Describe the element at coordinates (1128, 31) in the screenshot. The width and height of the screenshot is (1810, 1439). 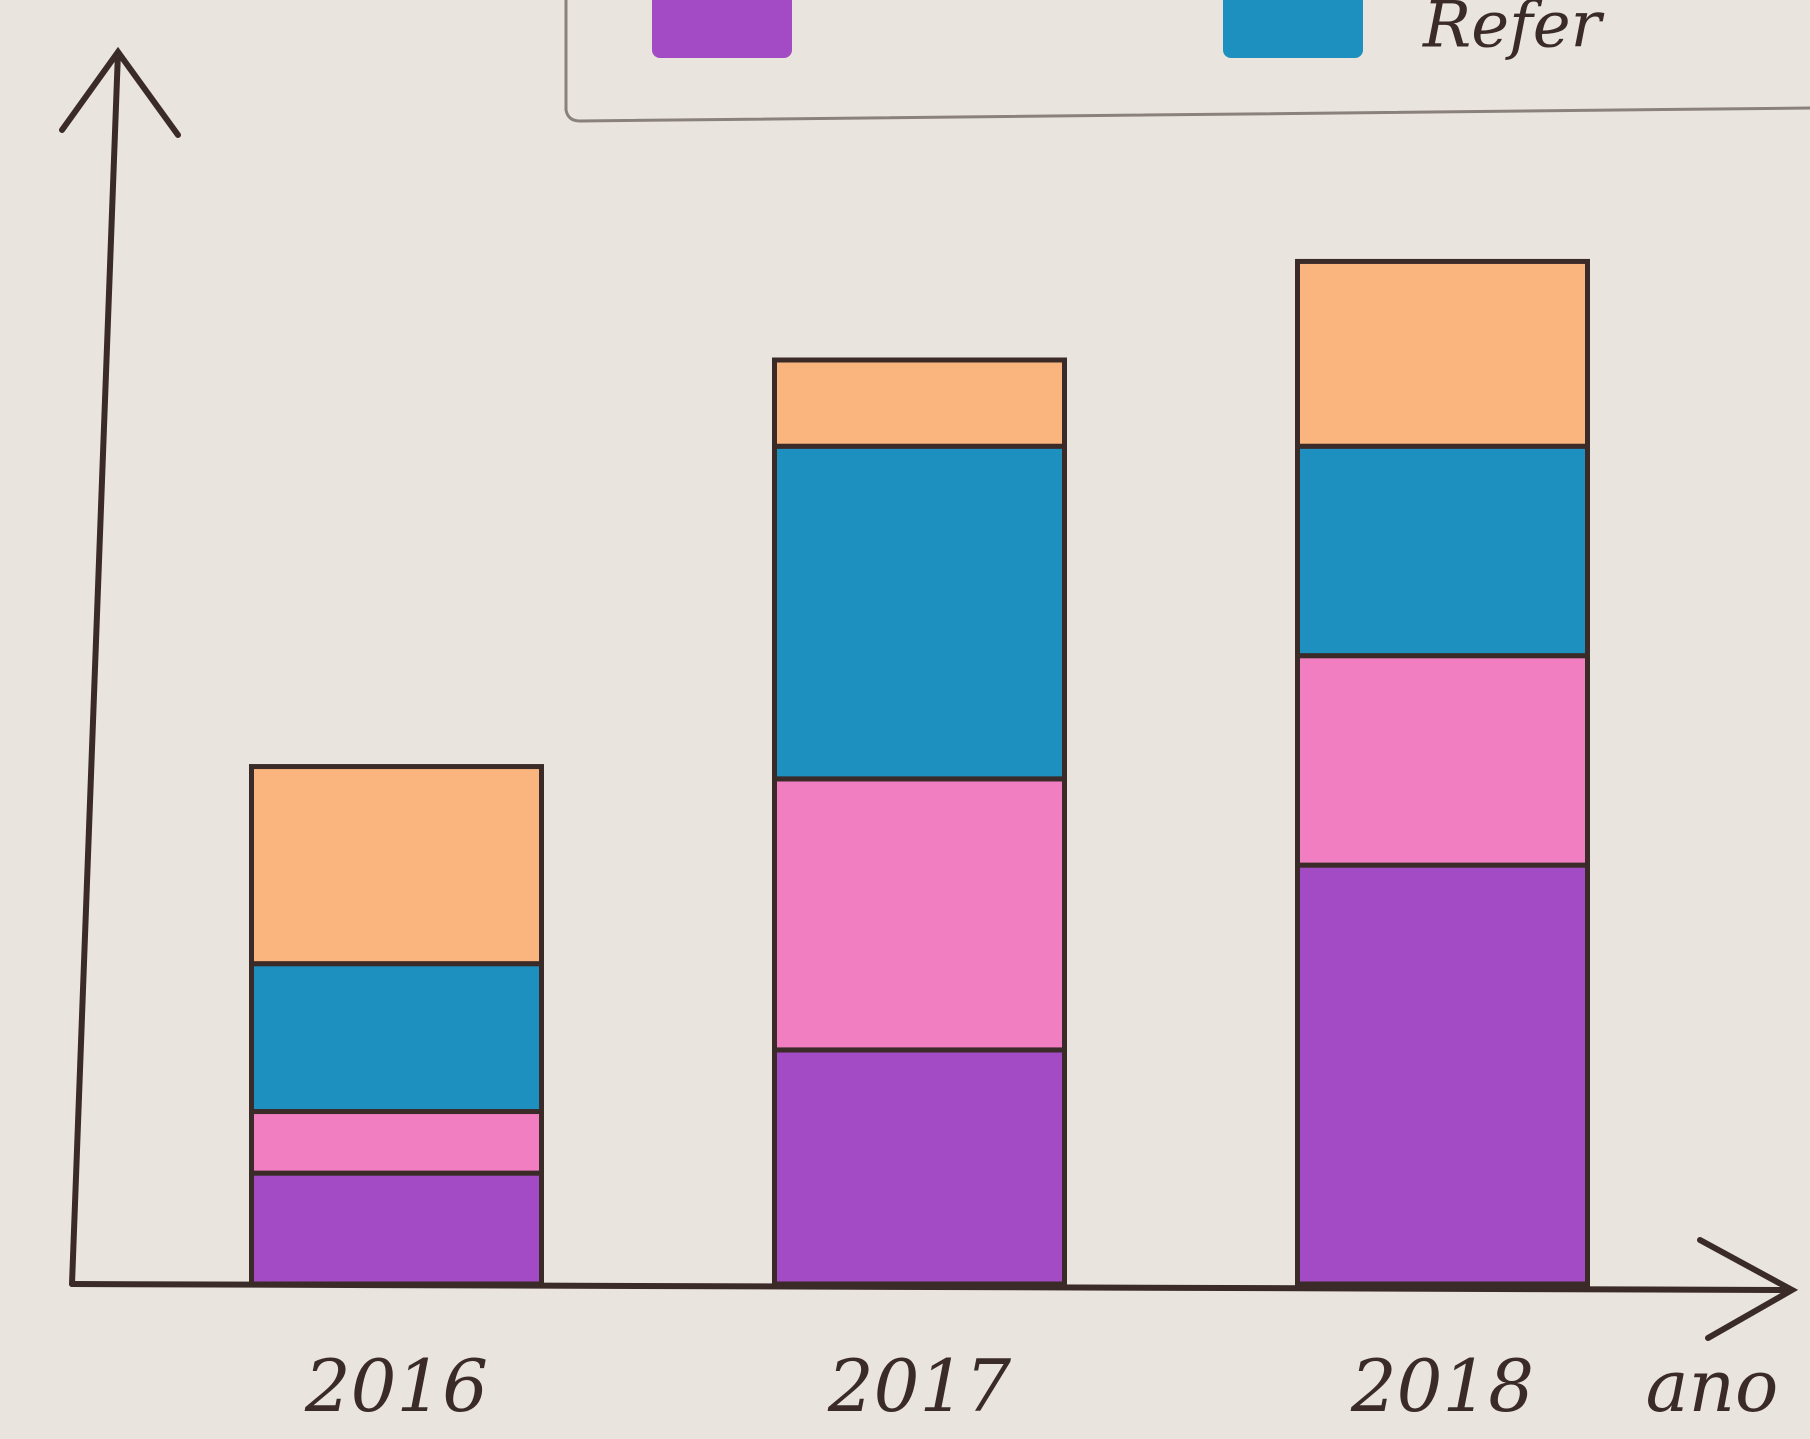
I see `legend: Refer` at that location.